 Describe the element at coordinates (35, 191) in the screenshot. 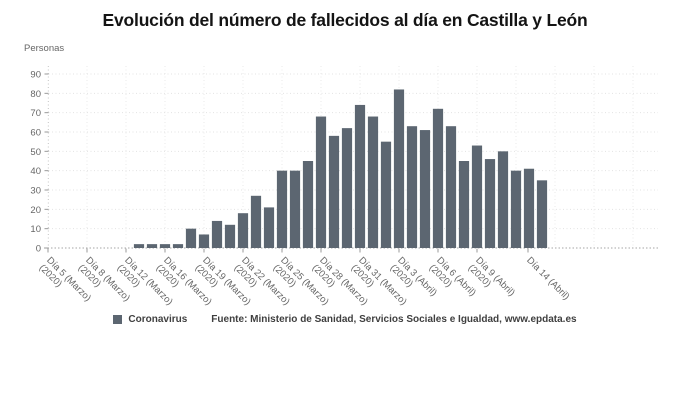

I see `y-axis-tick-label: 30` at that location.